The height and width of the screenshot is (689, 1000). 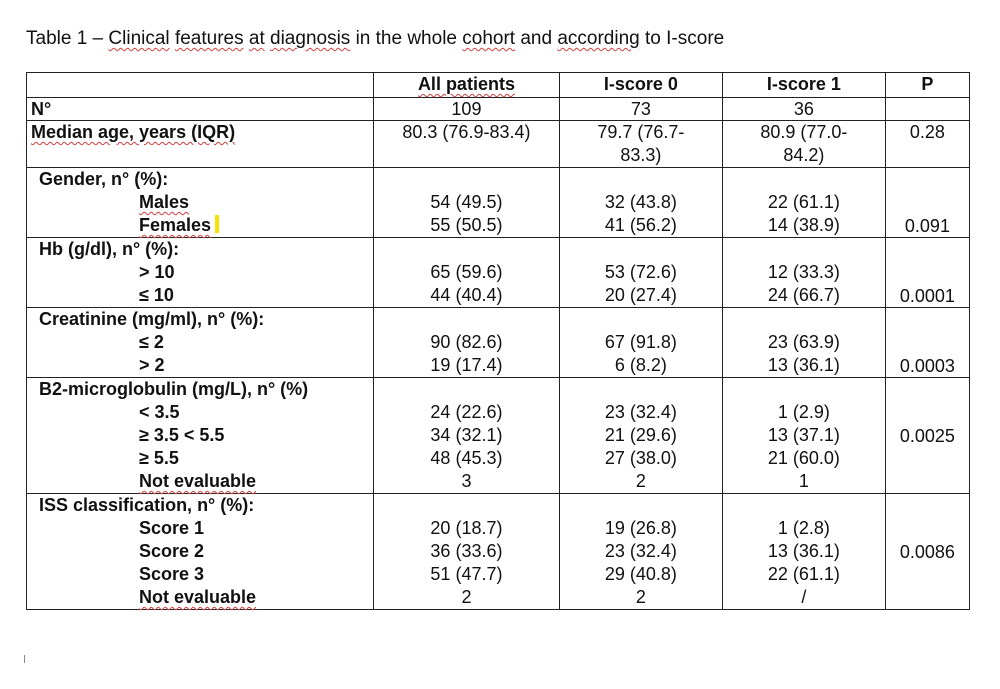 I want to click on value: 19 (17.4), so click(x=466, y=365).